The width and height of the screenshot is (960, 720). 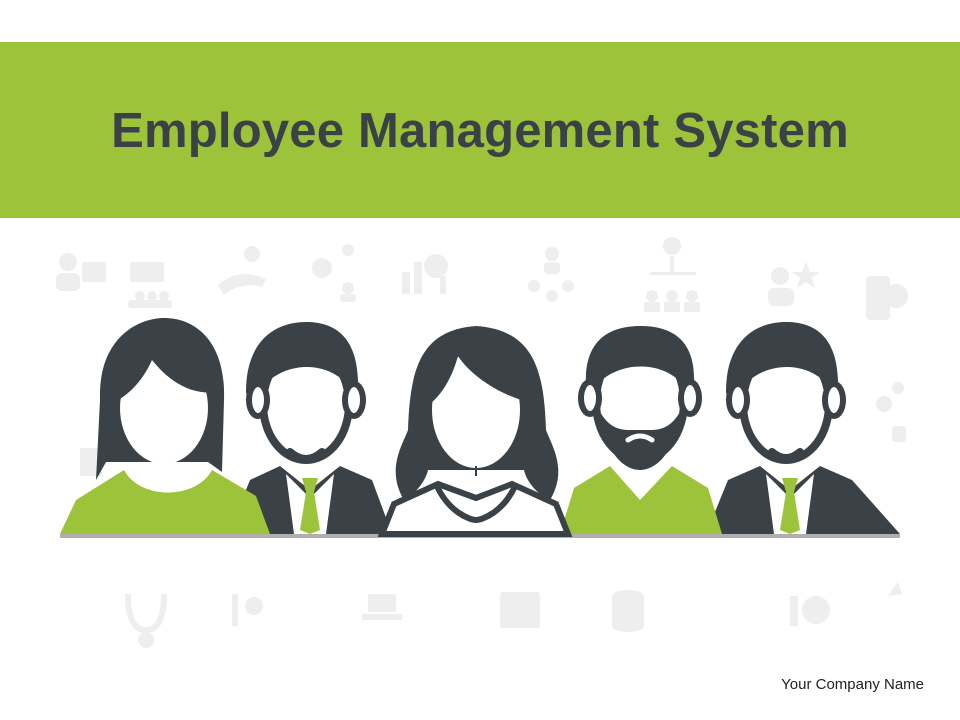 I want to click on tools-icon, so click(x=247, y=610).